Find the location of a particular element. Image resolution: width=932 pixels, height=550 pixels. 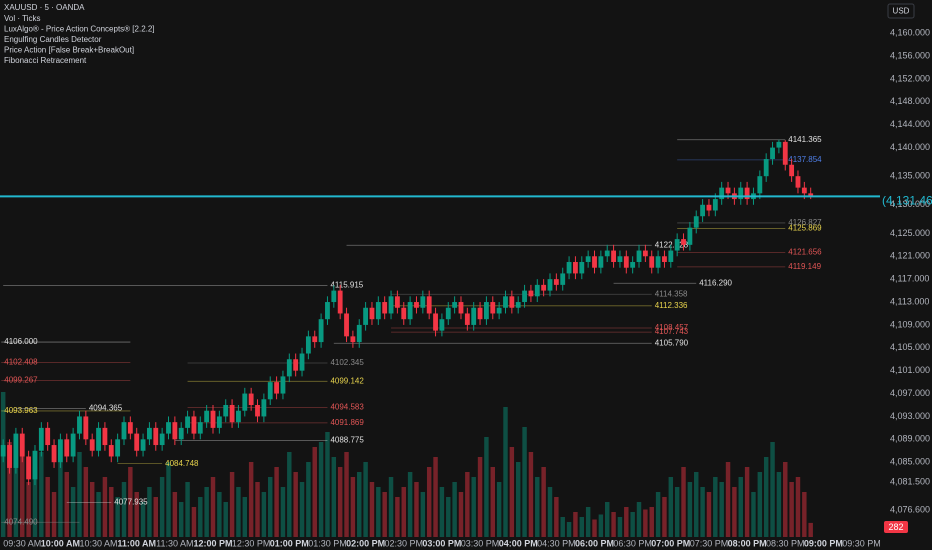

level-label: 4121.656 is located at coordinates (805, 252).